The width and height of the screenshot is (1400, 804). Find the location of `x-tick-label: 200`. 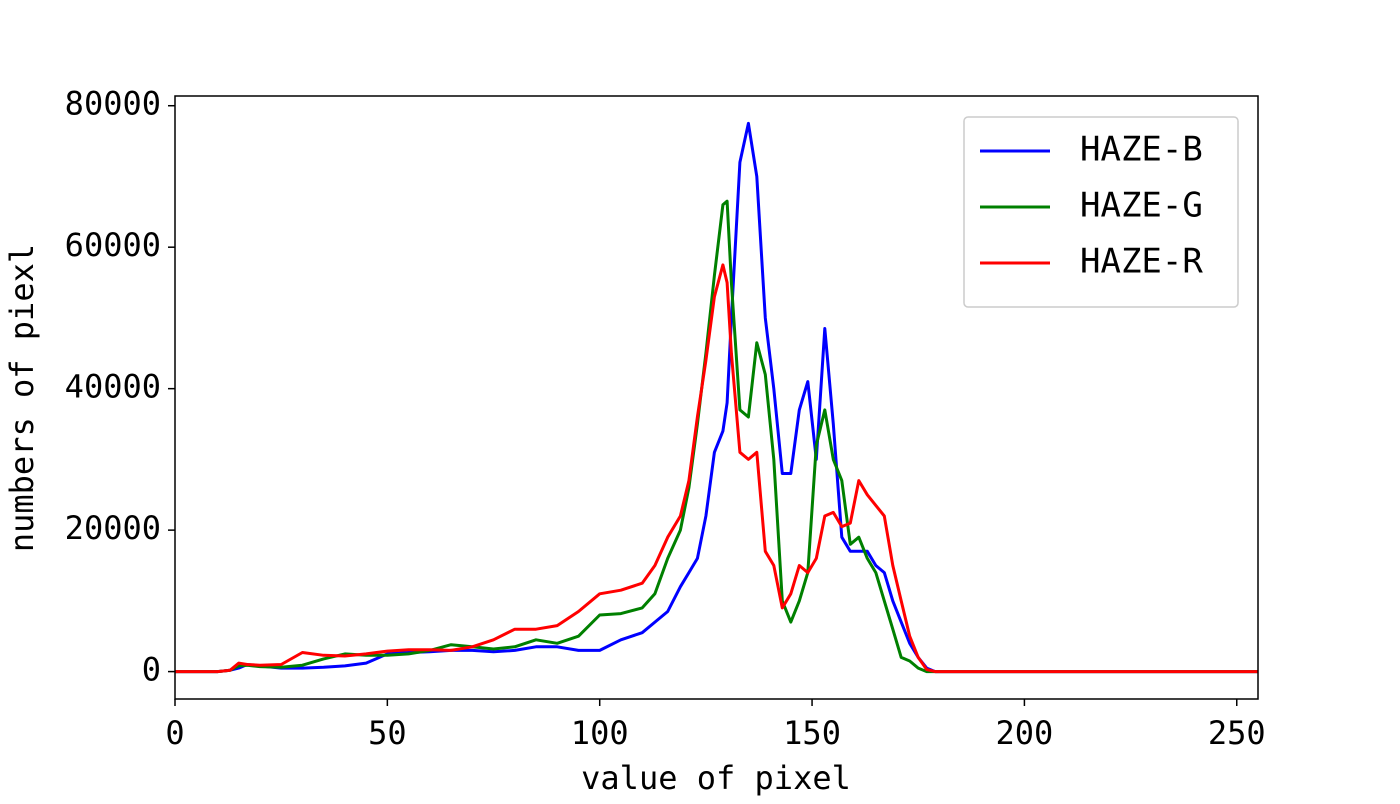

x-tick-label: 200 is located at coordinates (1025, 733).